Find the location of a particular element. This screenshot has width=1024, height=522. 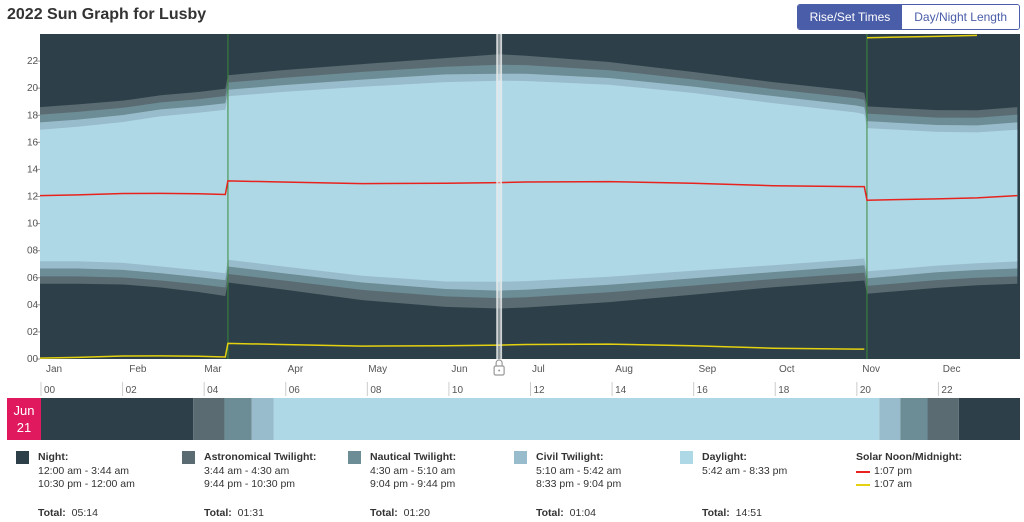

hour-tick-label: 14 is located at coordinates (621, 390).